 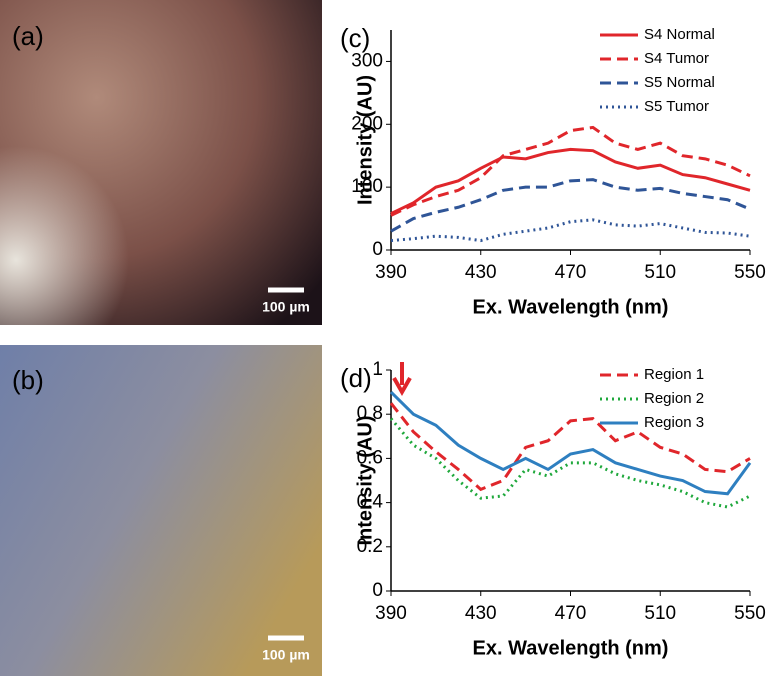 What do you see at coordinates (370, 502) in the screenshot?
I see `y-tick-label: 0.4` at bounding box center [370, 502].